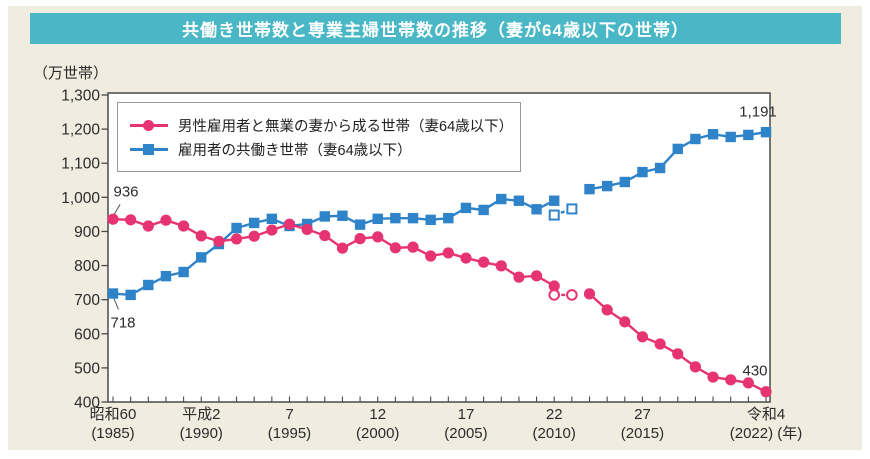 The width and height of the screenshot is (870, 459). I want to click on chart-title-bar: 共働き世帯数と専業主婦世帯数の推移（妻が64歳以下の世帯）, so click(435, 28).